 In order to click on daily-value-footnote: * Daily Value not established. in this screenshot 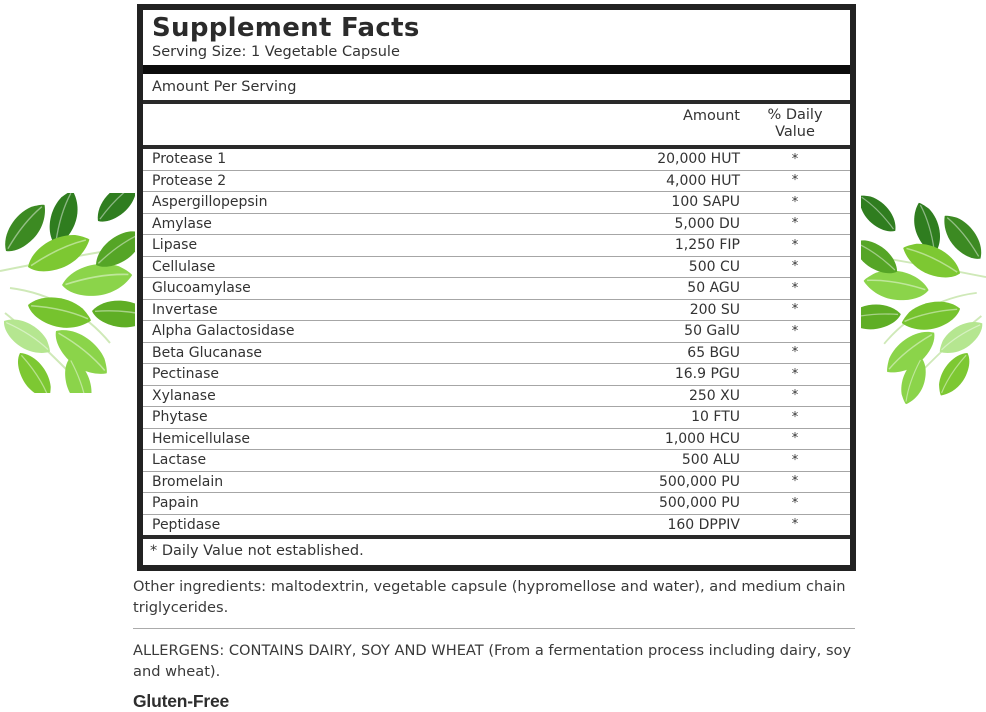, I will do `click(257, 551)`.